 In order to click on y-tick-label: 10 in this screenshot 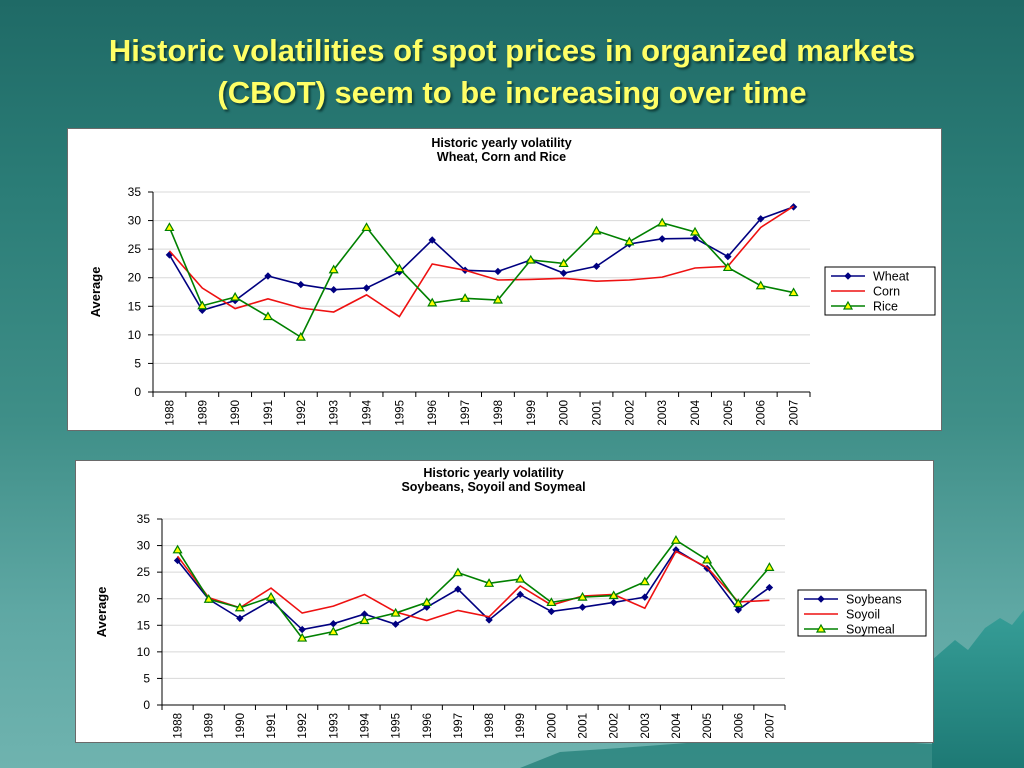, I will do `click(135, 335)`.